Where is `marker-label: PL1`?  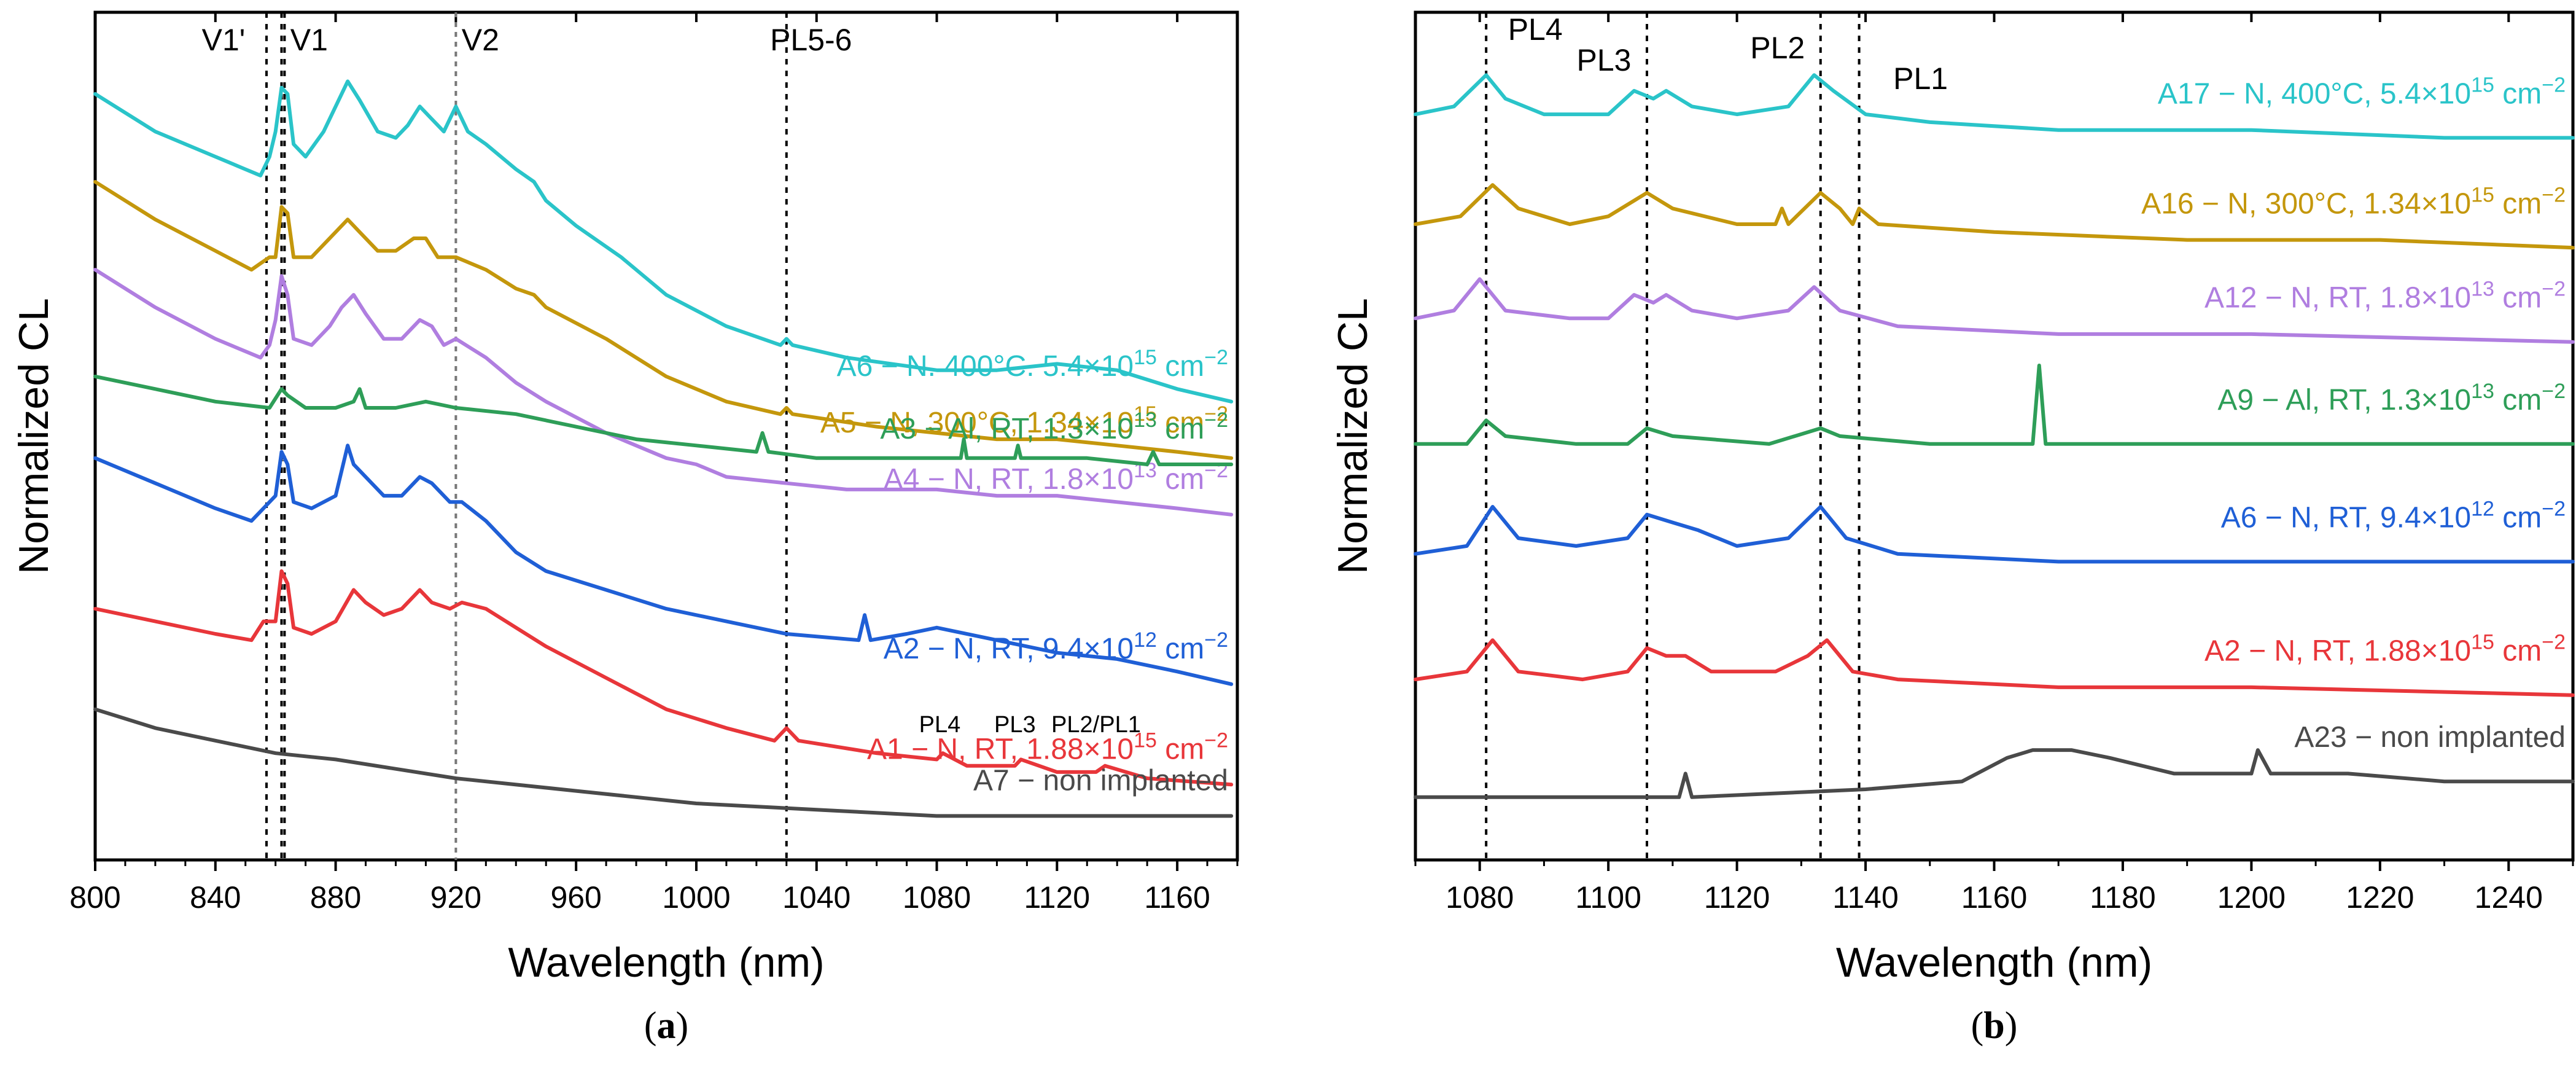 marker-label: PL1 is located at coordinates (1920, 78).